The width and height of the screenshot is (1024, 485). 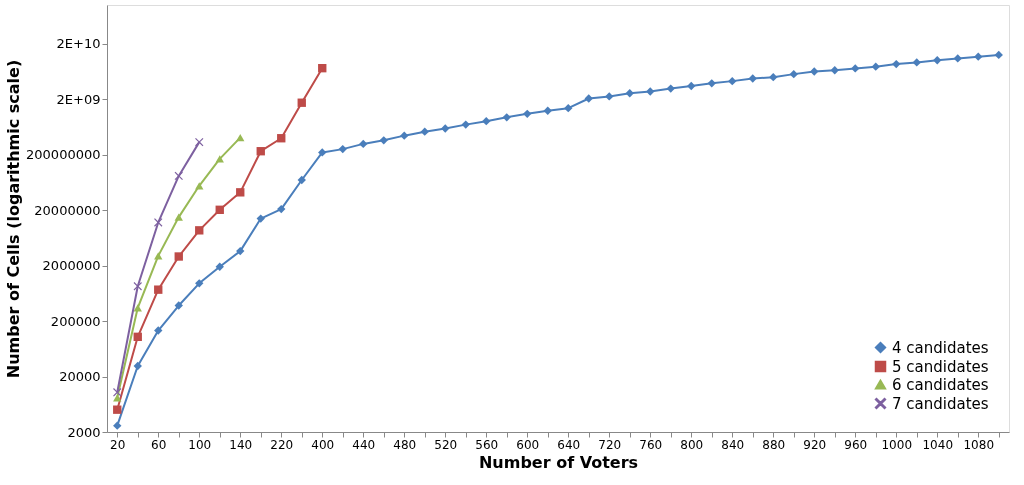 What do you see at coordinates (446, 444) in the screenshot?
I see `x-tick-label: 520` at bounding box center [446, 444].